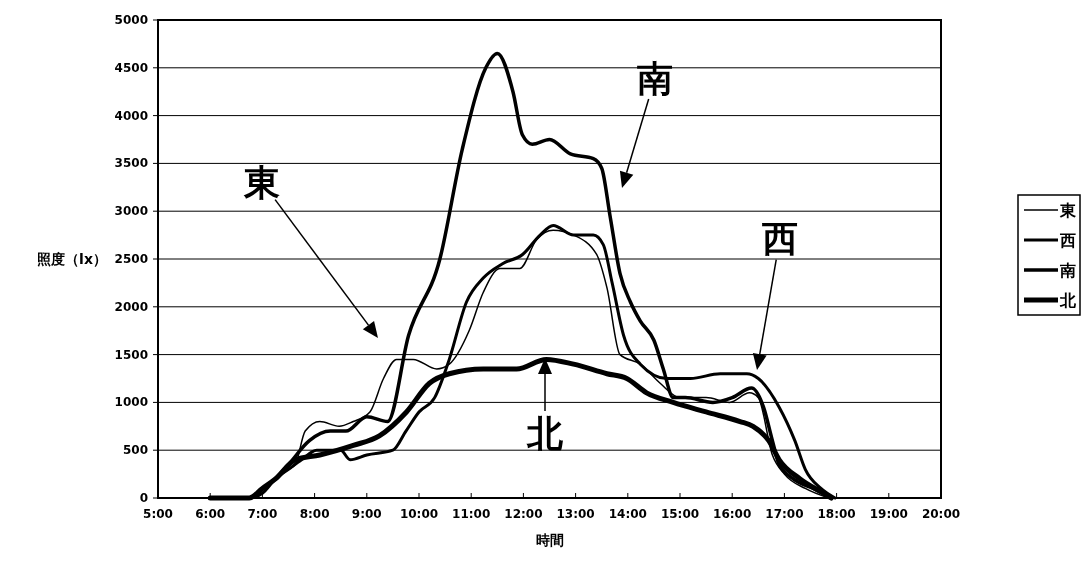  What do you see at coordinates (627, 514) in the screenshot?
I see `x-tick-label: 14:00` at bounding box center [627, 514].